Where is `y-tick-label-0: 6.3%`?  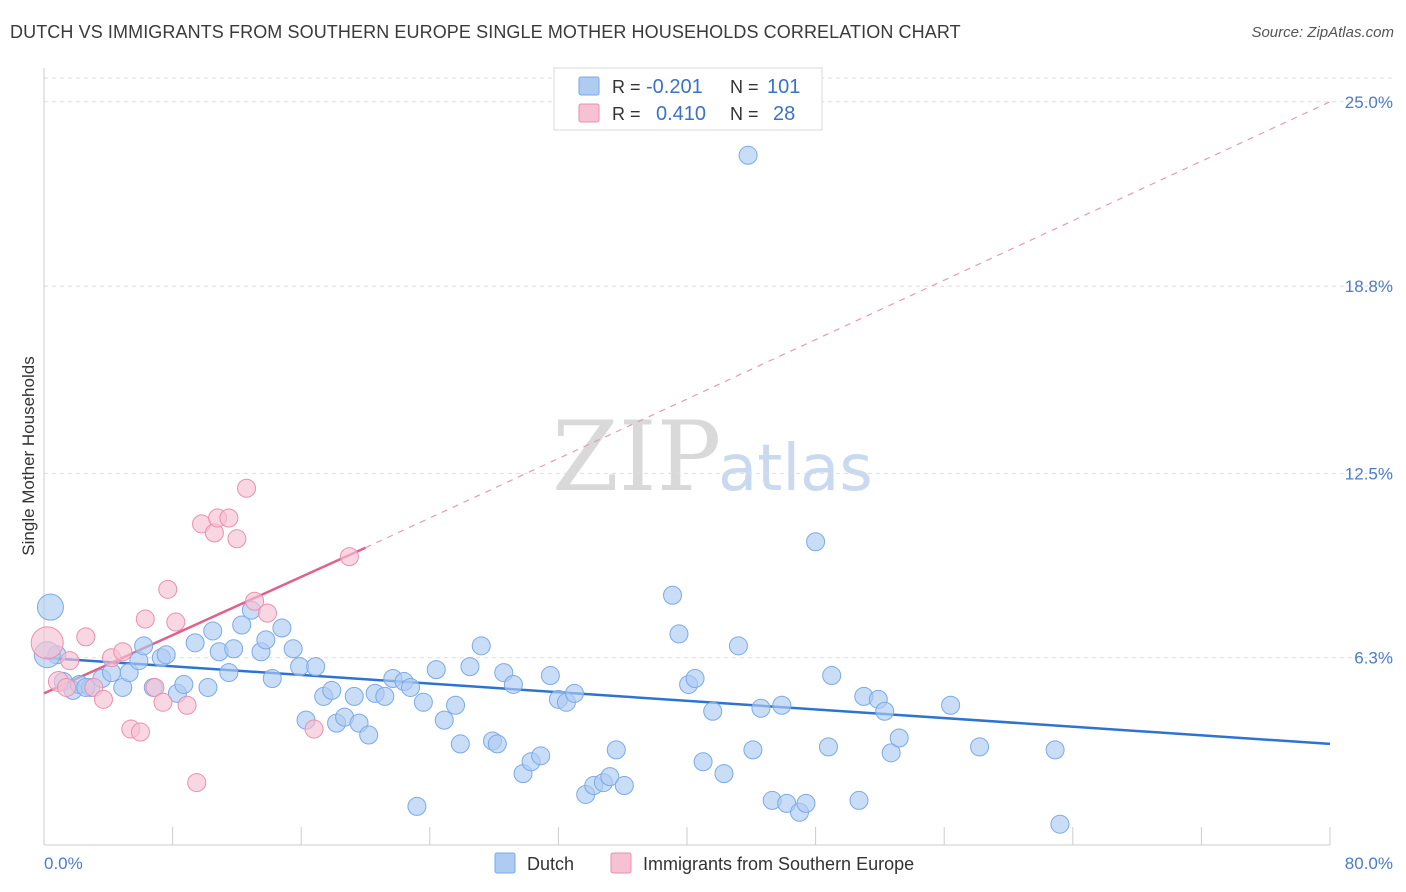
y-tick-label-0: 6.3% is located at coordinates (1373, 658).